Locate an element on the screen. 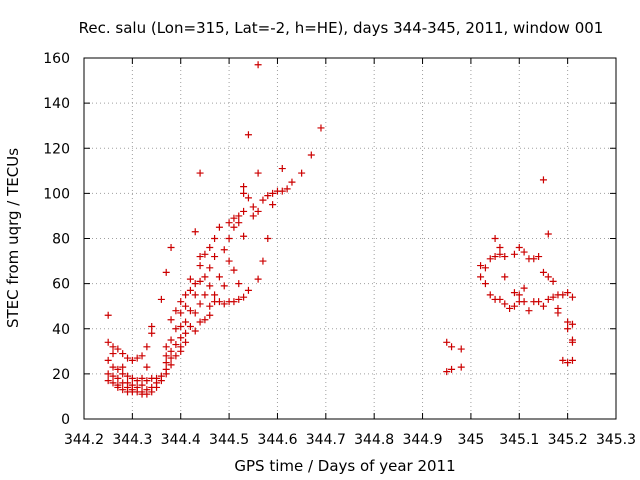 This screenshot has width=640, height=480. x-tick-label: 345.2 is located at coordinates (568, 440).